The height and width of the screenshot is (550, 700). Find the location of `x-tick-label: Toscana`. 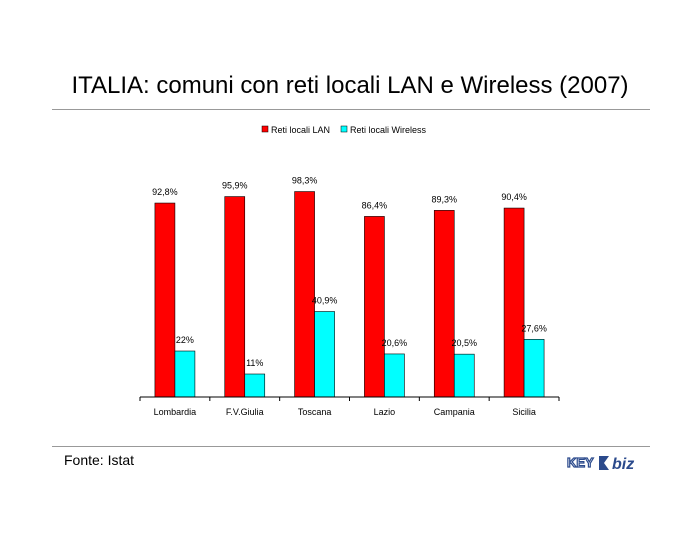

x-tick-label: Toscana is located at coordinates (315, 412).